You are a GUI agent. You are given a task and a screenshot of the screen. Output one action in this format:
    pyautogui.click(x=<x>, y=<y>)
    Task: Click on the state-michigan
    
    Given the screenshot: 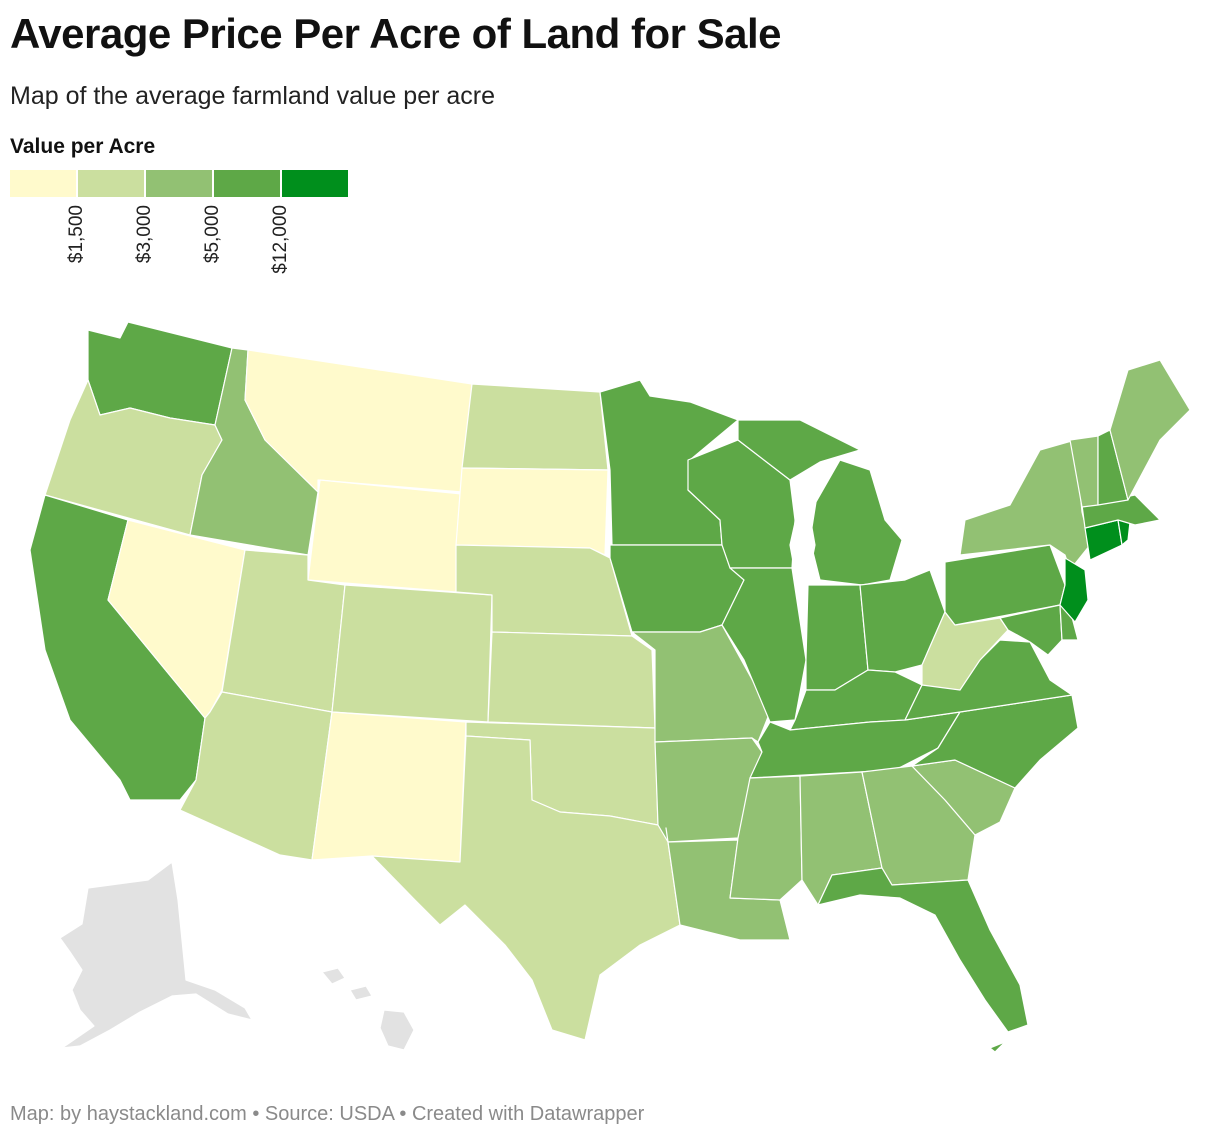 What is the action you would take?
    pyautogui.click(x=820, y=502)
    